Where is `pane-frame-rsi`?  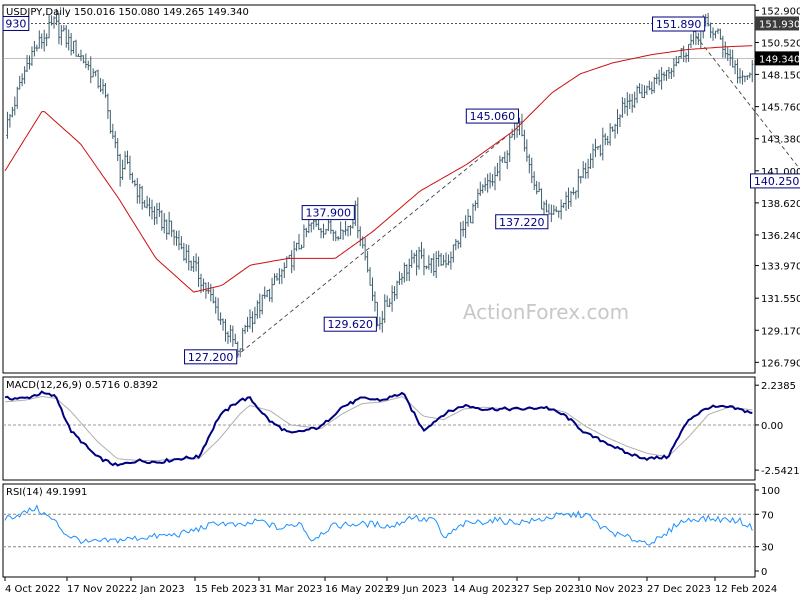
pane-frame-rsi is located at coordinates (379, 530).